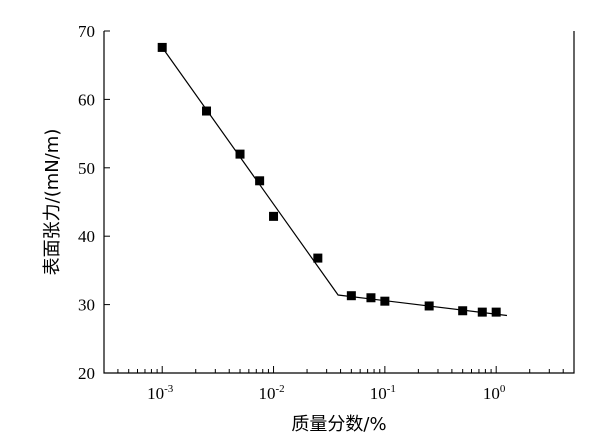  Describe the element at coordinates (86, 168) in the screenshot. I see `y-tick-label: 50` at that location.